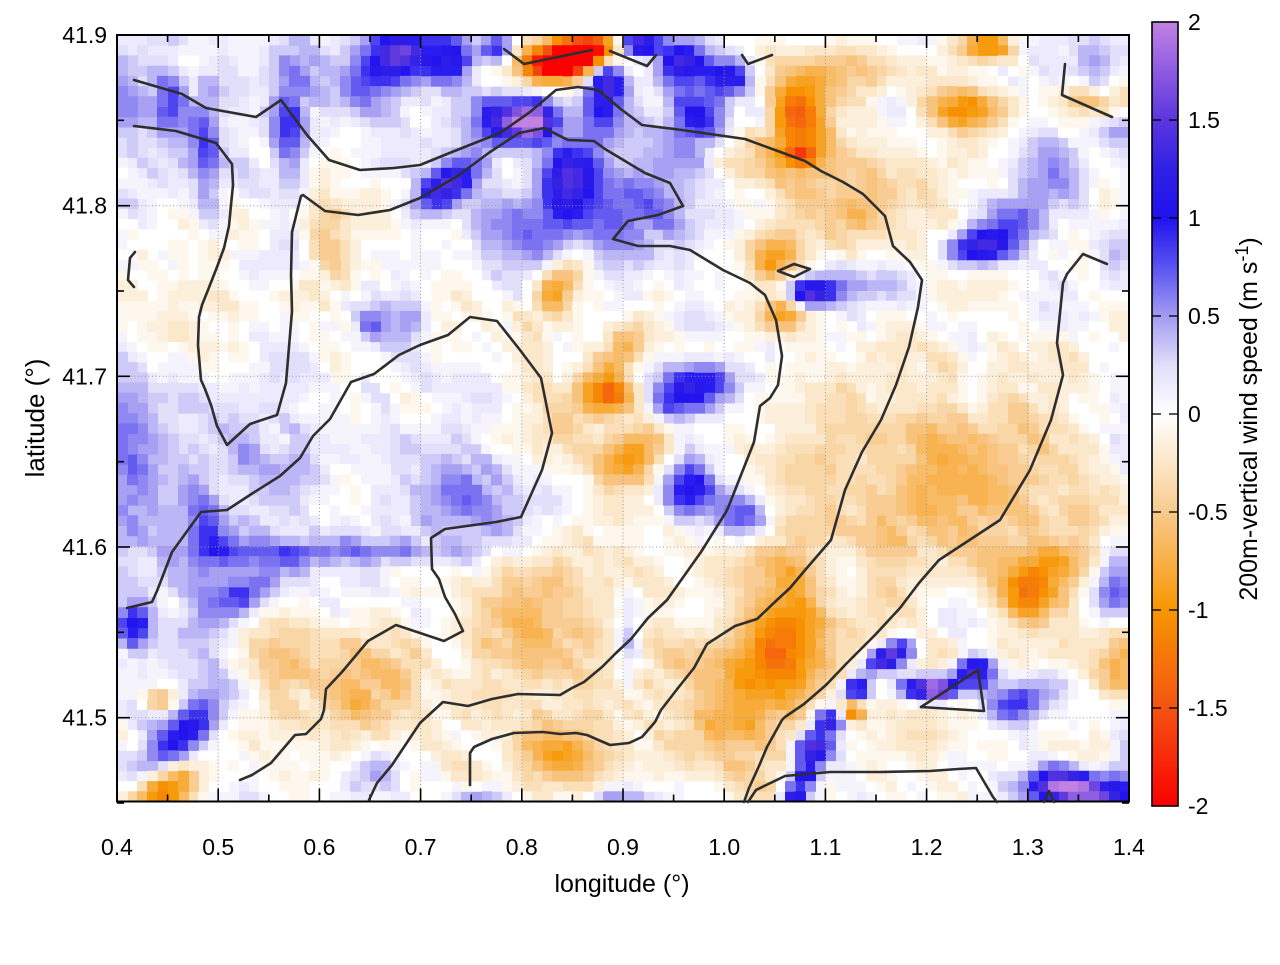 This screenshot has height=965, width=1280. What do you see at coordinates (84, 376) in the screenshot?
I see `svg-text: 41.7` at bounding box center [84, 376].